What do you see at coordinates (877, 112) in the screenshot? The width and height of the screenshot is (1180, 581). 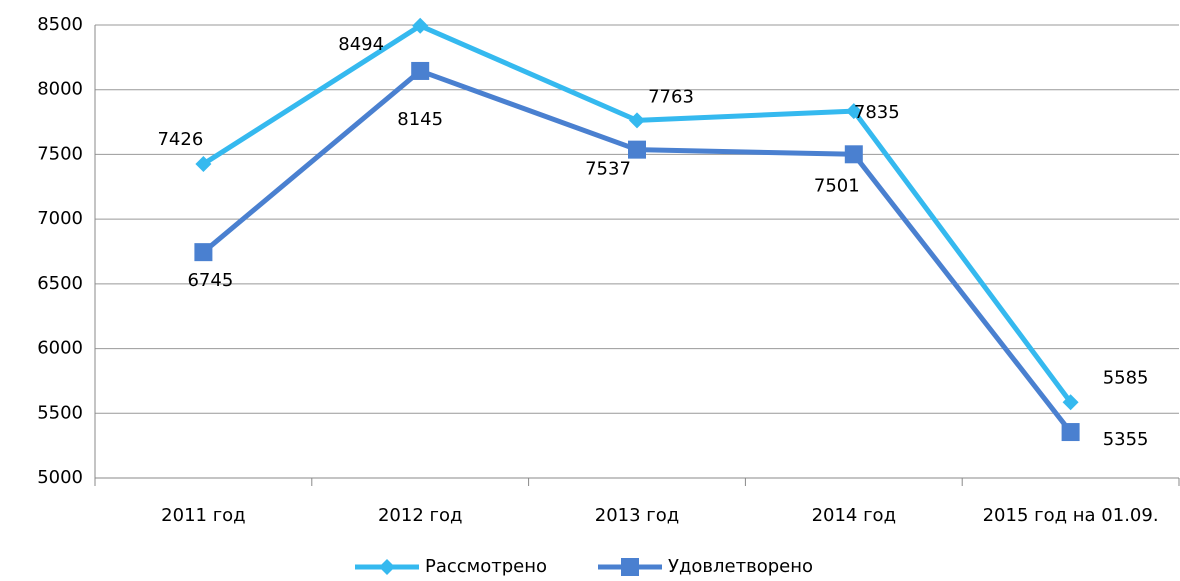 I see `data-label: 7835` at bounding box center [877, 112].